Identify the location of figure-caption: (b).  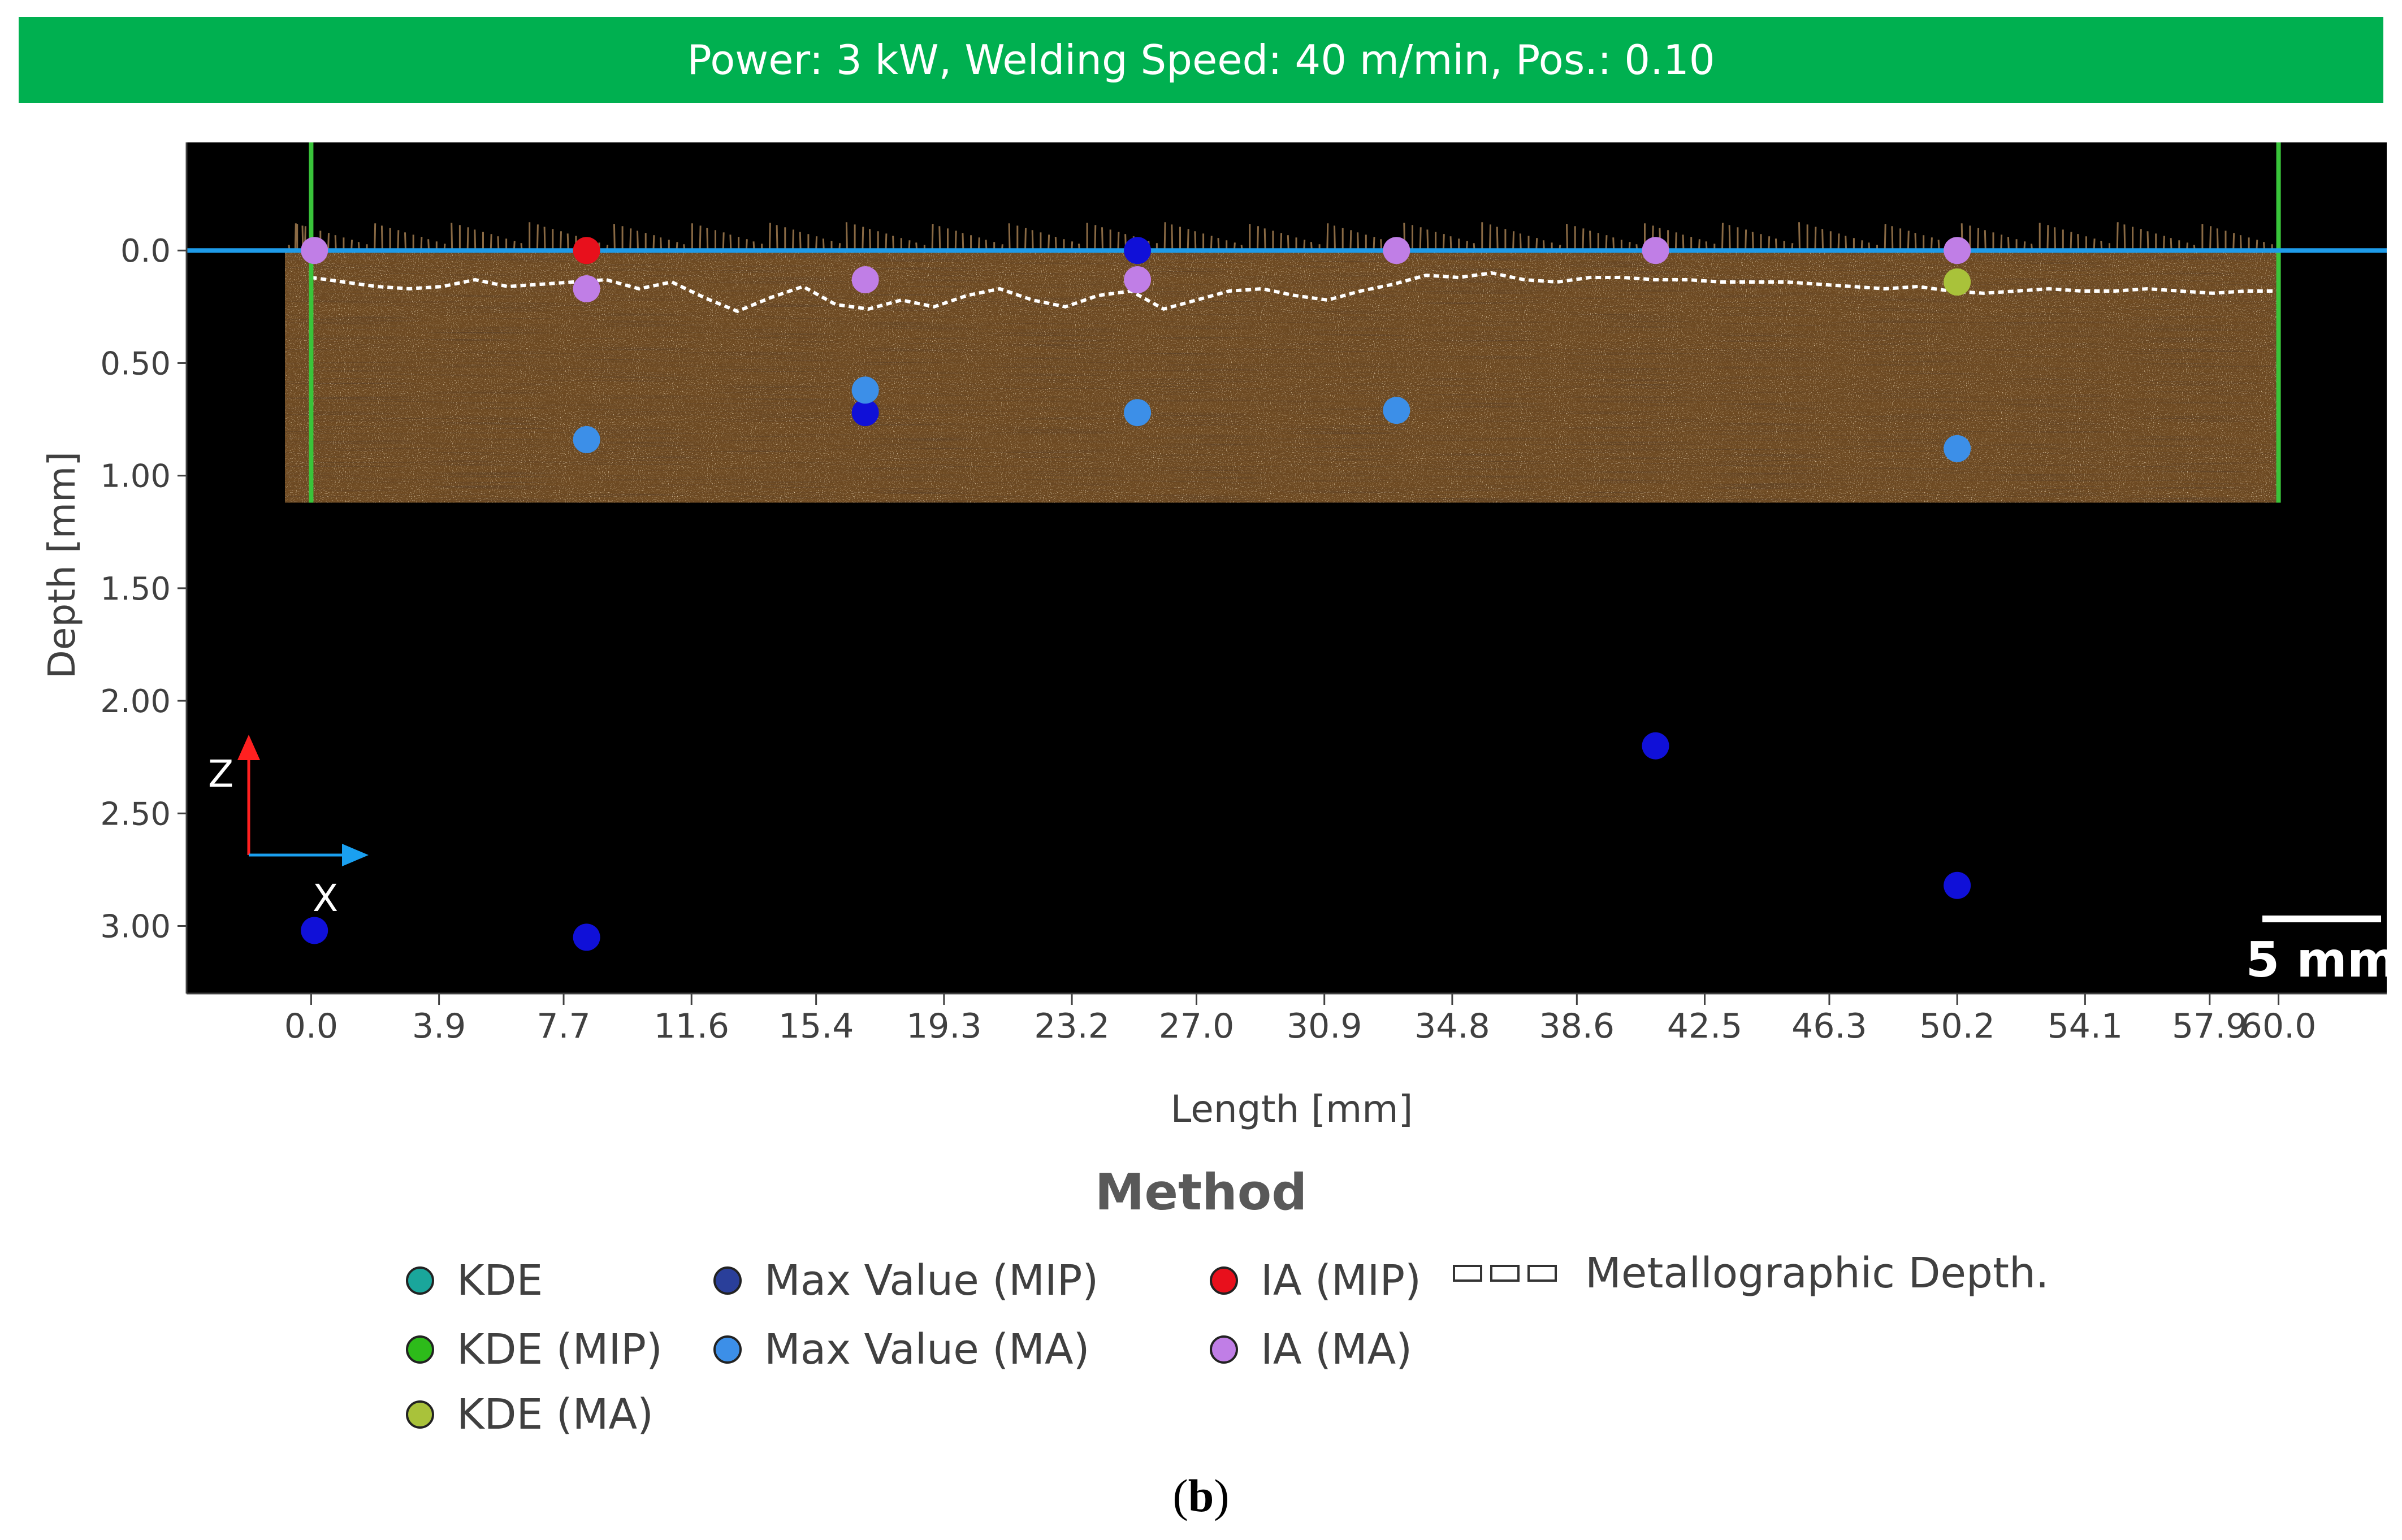
(1201, 1495).